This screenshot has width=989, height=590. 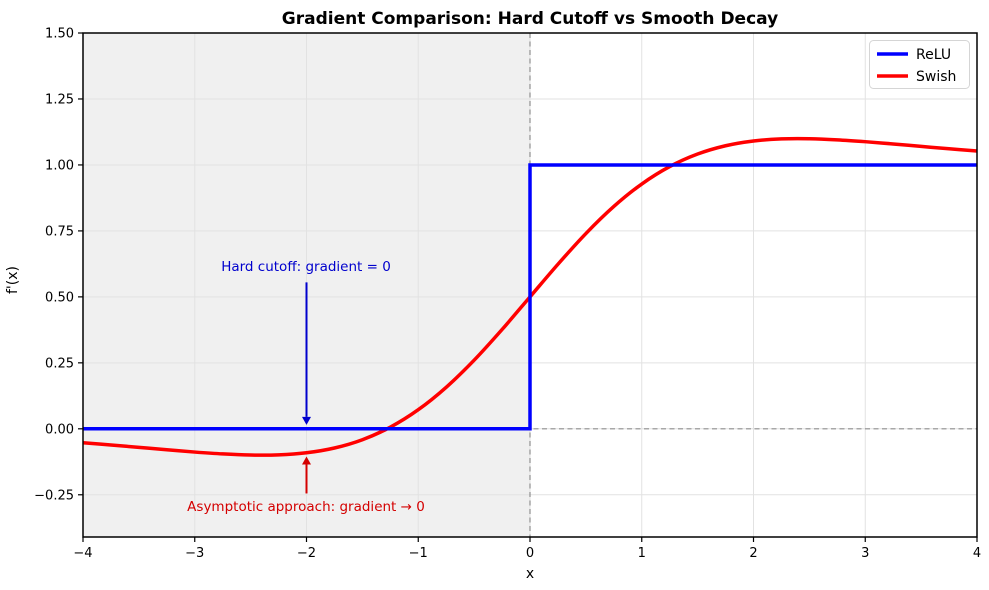 What do you see at coordinates (306, 553) in the screenshot?
I see `x-tick-label: −2` at bounding box center [306, 553].